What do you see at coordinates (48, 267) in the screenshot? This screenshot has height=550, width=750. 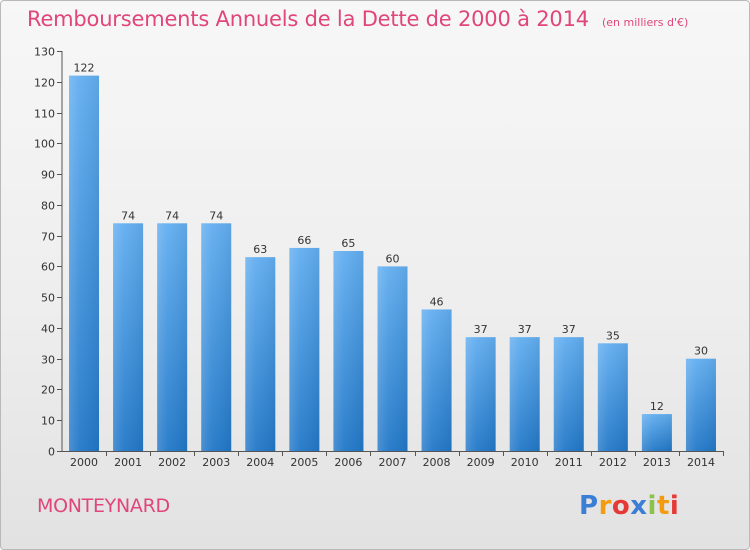 I see `y-tick-label: 60` at bounding box center [48, 267].